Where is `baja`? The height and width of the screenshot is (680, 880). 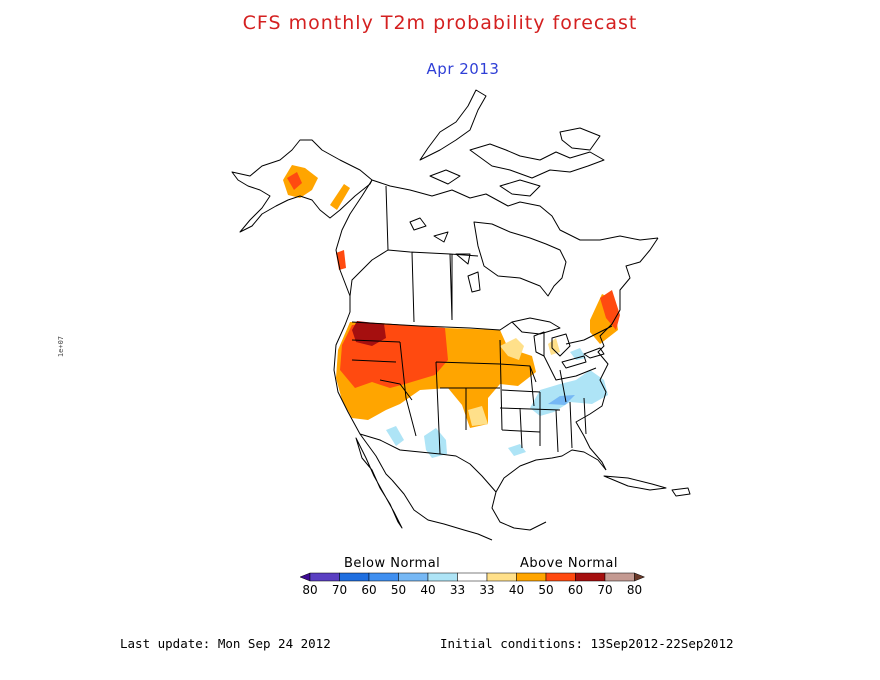
baja is located at coordinates (379, 483).